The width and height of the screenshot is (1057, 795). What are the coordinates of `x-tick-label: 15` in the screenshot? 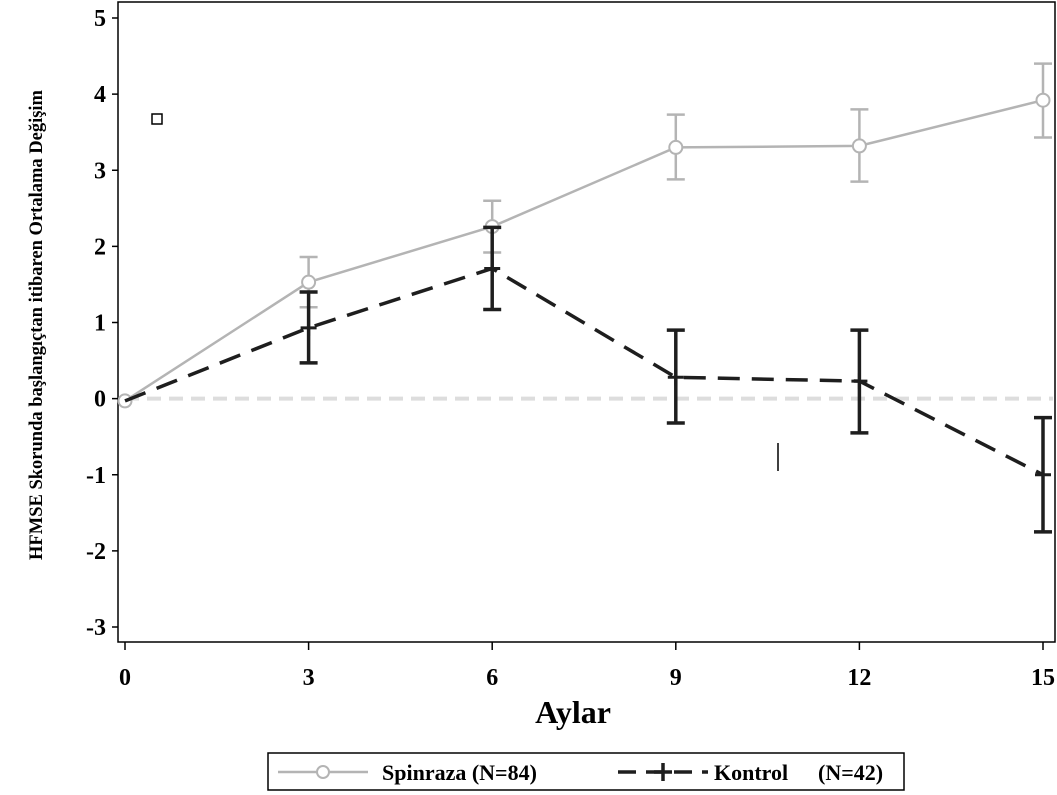 It's located at (1043, 678).